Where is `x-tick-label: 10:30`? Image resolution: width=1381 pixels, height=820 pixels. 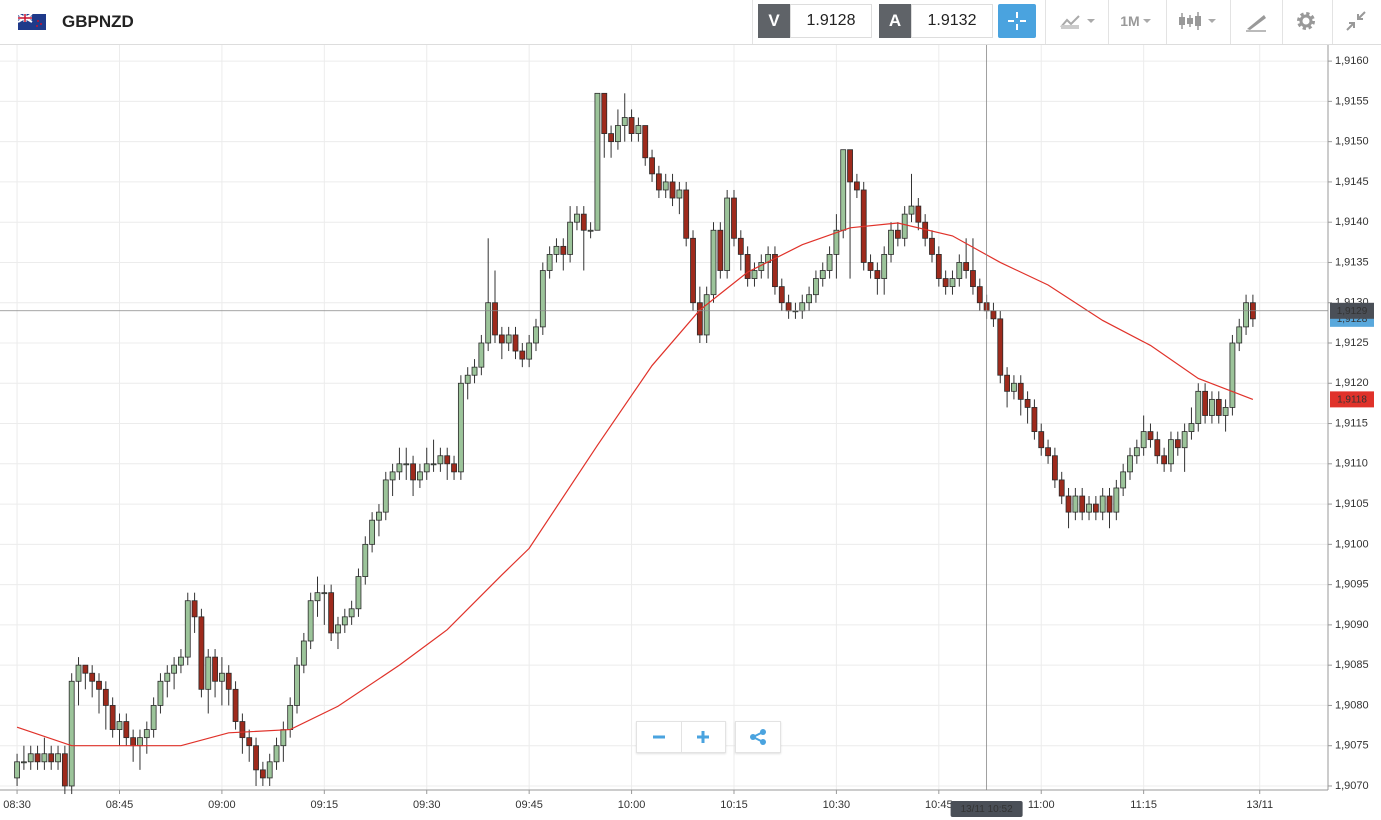 x-tick-label: 10:30 is located at coordinates (837, 805).